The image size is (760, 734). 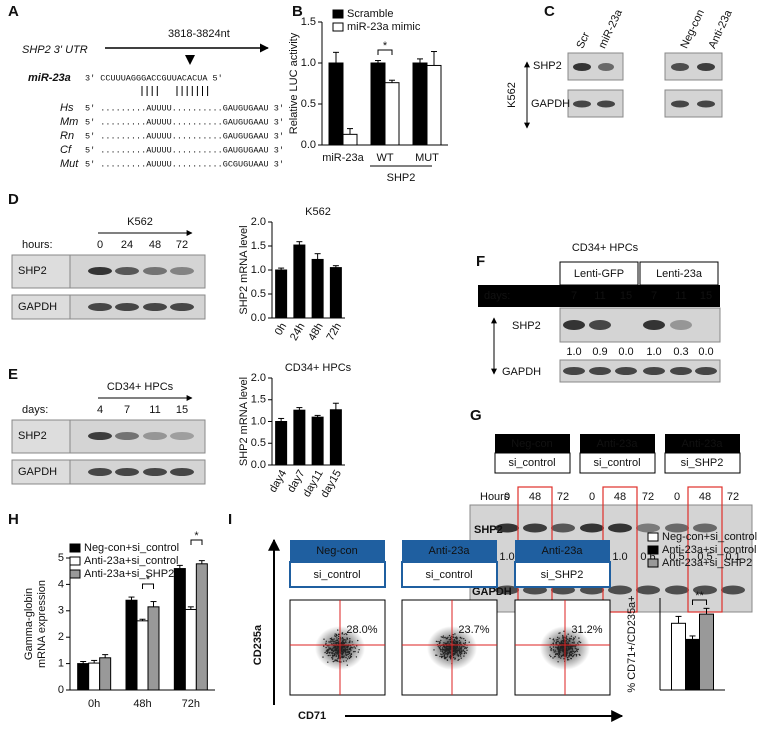 What do you see at coordinates (75, 548) in the screenshot?
I see `legend-swatch` at bounding box center [75, 548].